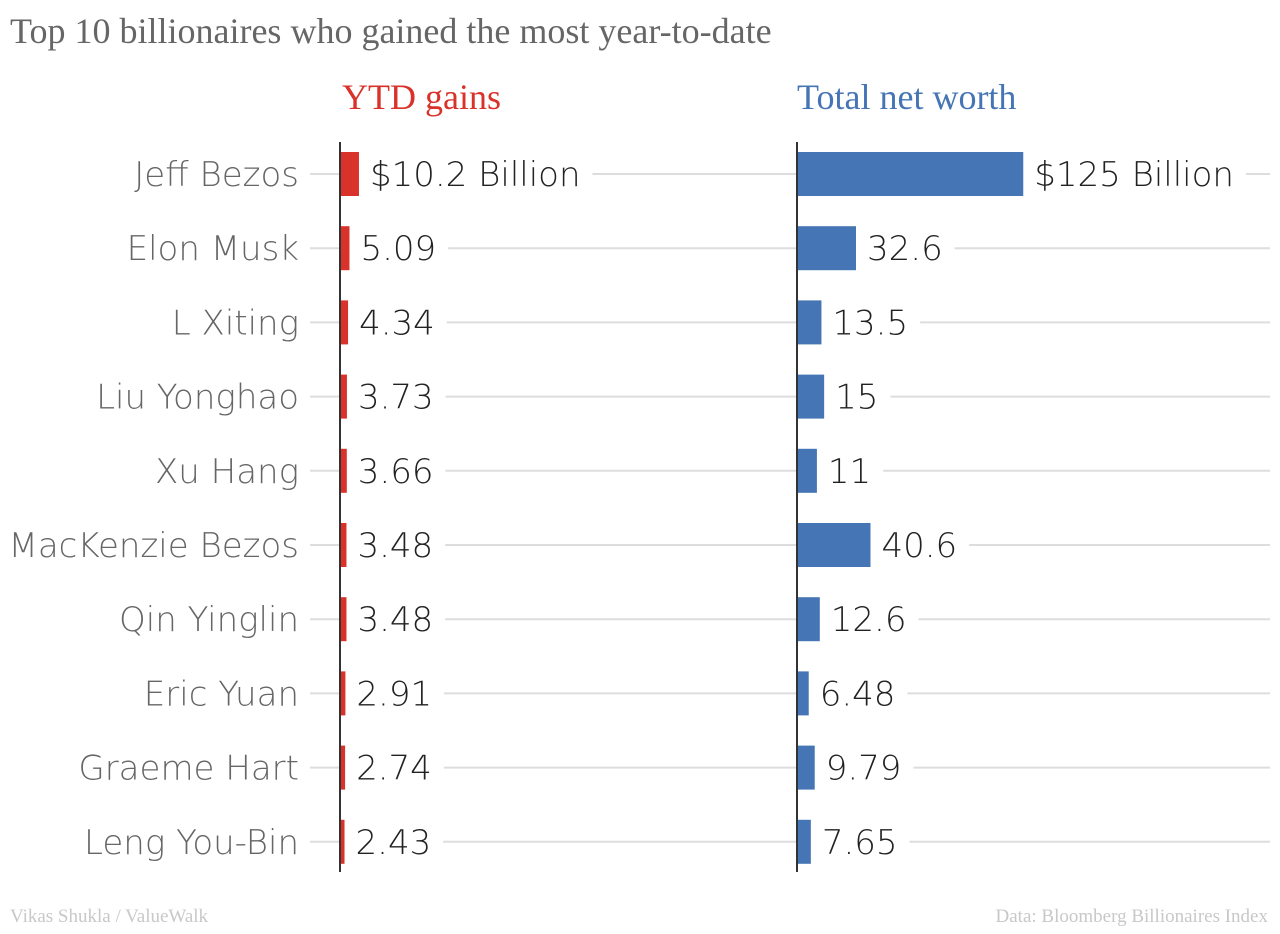  What do you see at coordinates (1131, 916) in the screenshot?
I see `footer-source: Data: Bloomberg Billionaires Index` at bounding box center [1131, 916].